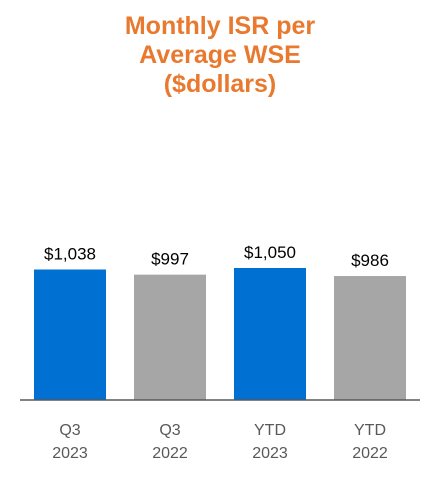  Describe the element at coordinates (70, 254) in the screenshot. I see `data-label-1: $1,038` at that location.